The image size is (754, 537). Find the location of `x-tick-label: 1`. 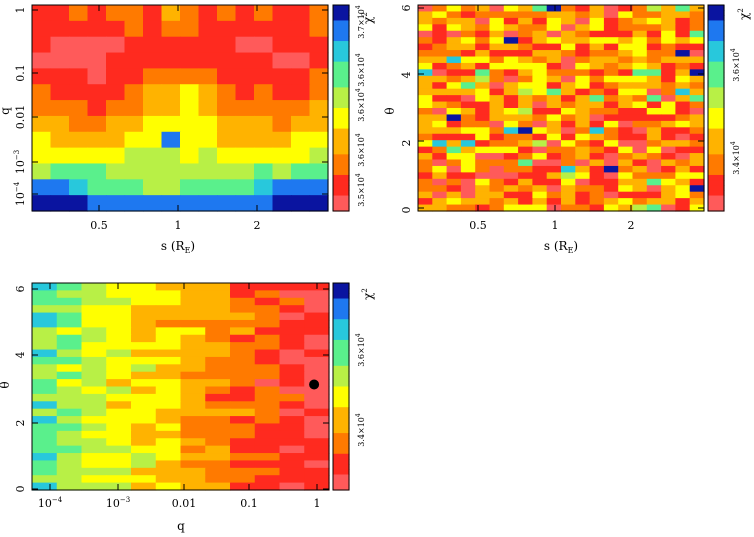

x-tick-label: 1 is located at coordinates (317, 503).